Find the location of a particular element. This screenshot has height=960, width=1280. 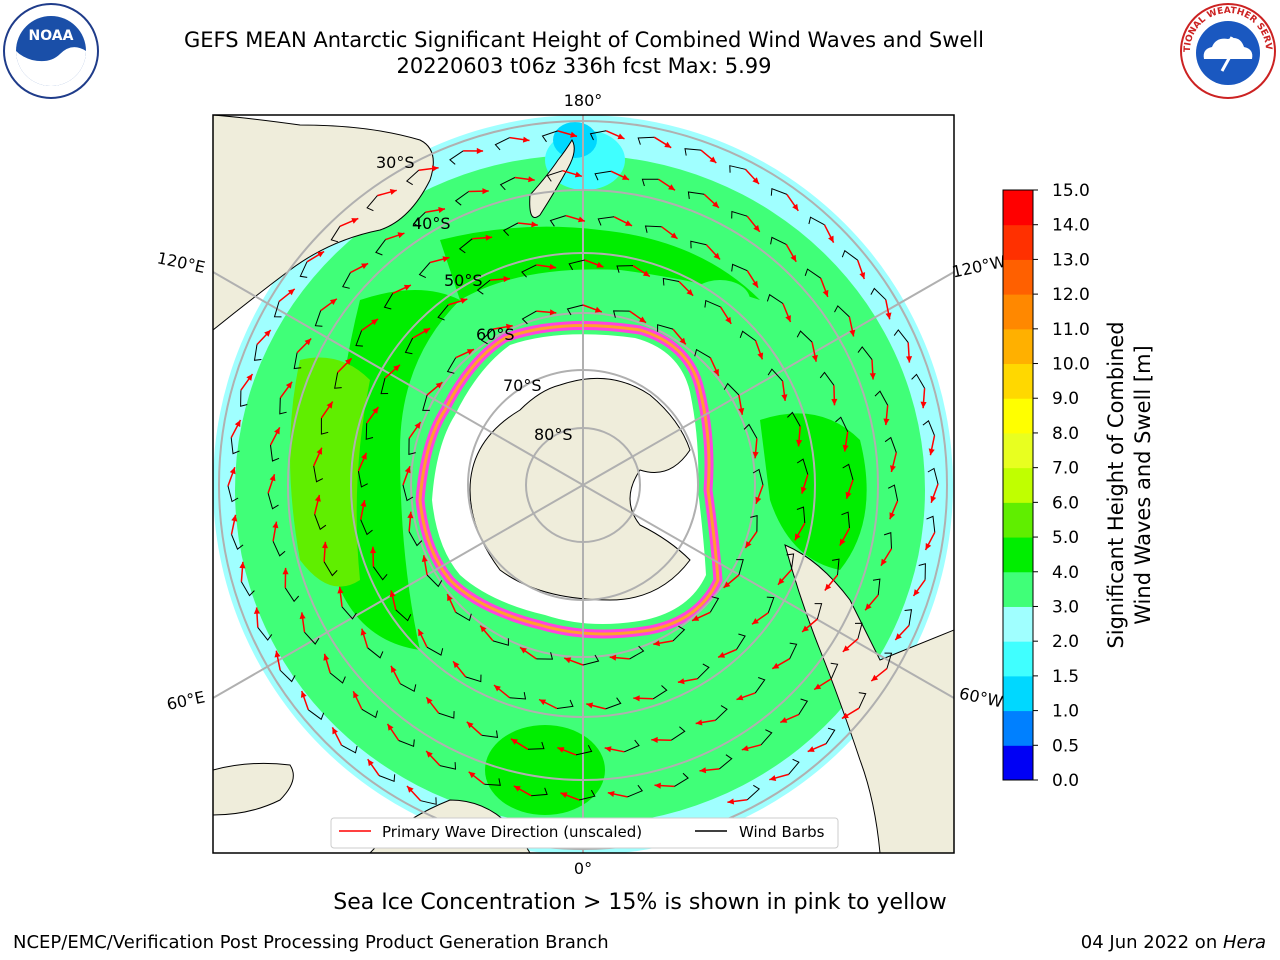

south-america-land is located at coordinates (869, 698).